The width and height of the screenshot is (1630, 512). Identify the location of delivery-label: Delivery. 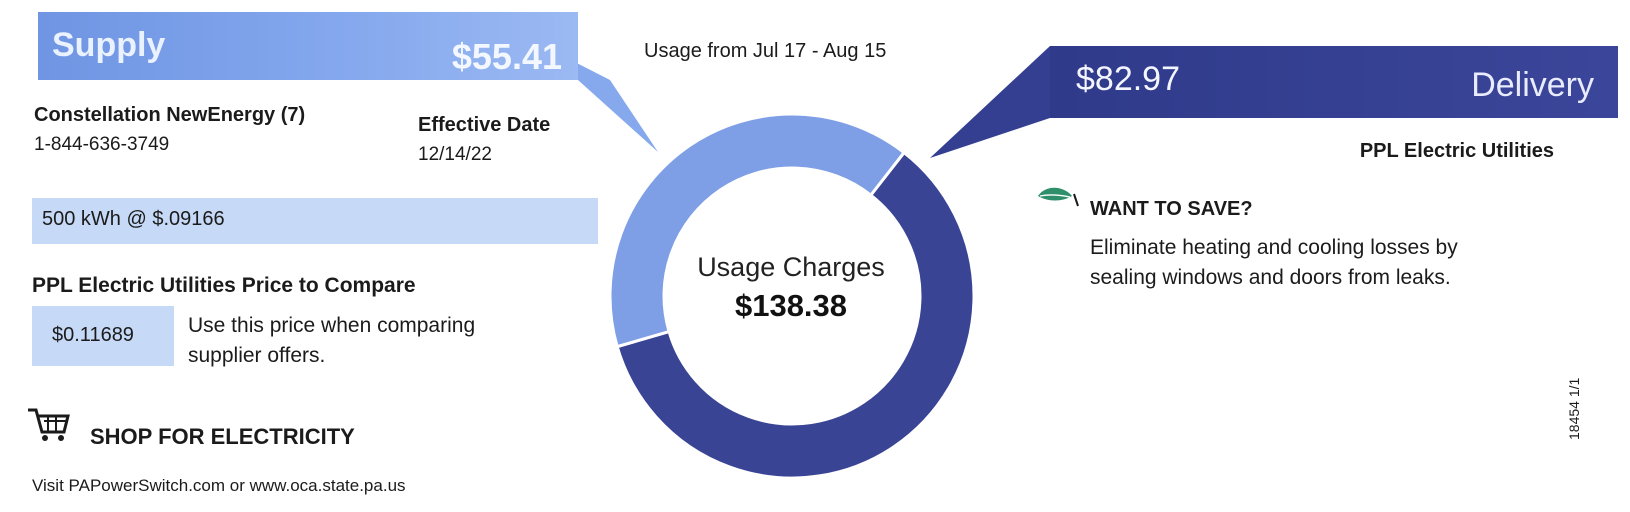
(1532, 85).